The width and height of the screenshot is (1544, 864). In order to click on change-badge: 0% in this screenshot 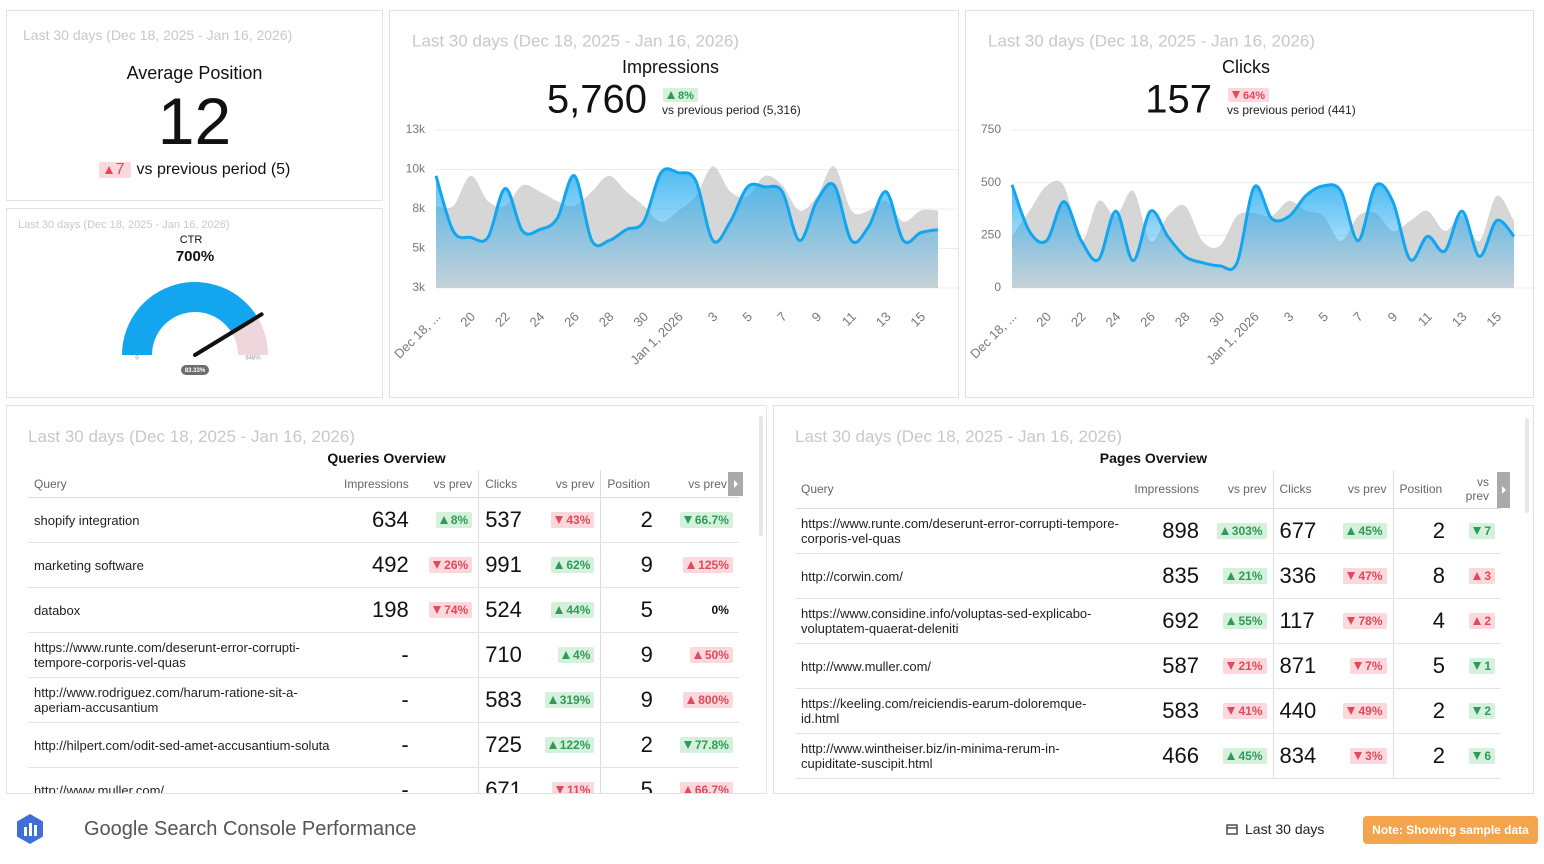, I will do `click(720, 610)`.